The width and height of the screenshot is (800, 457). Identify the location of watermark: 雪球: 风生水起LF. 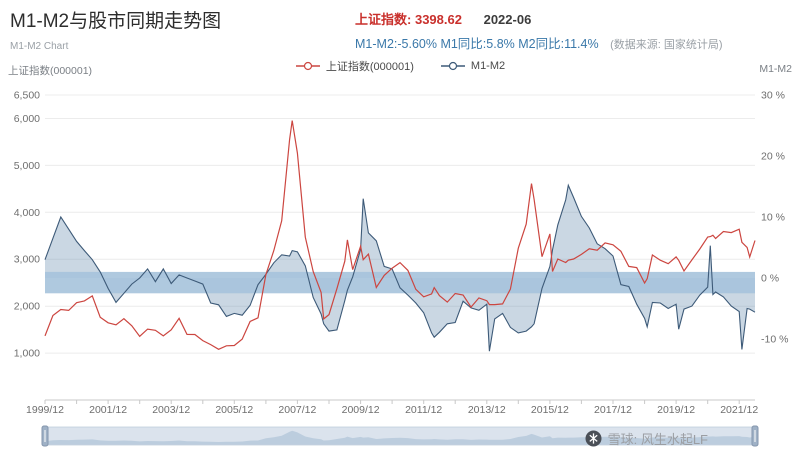
(646, 438).